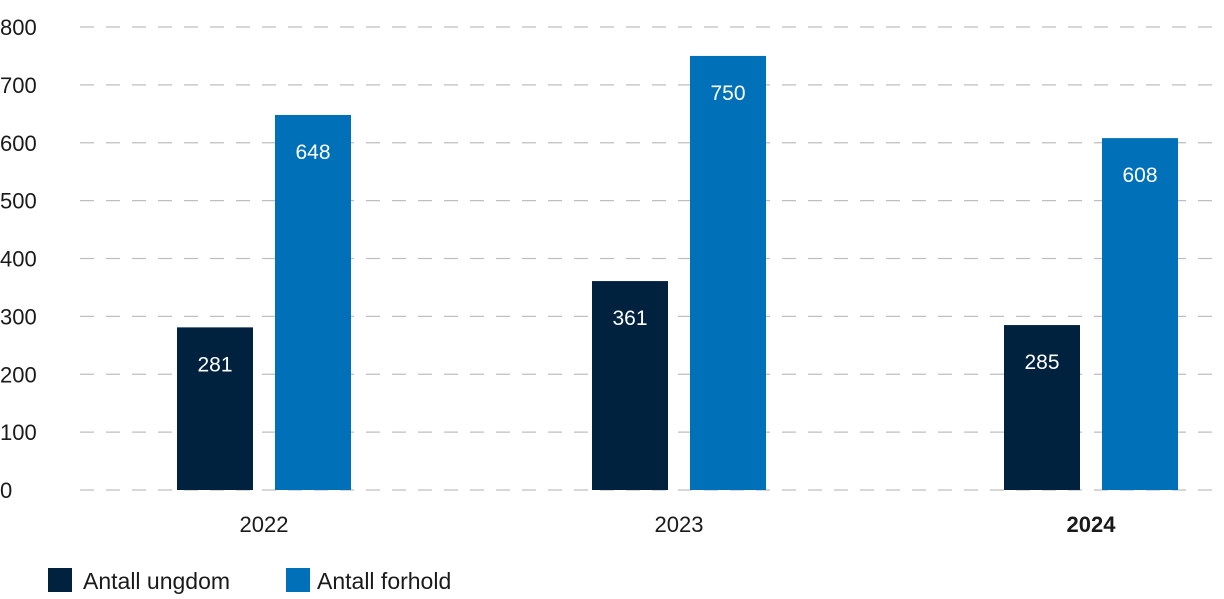 The image size is (1224, 599). I want to click on x-tick-label: 2023, so click(679, 524).